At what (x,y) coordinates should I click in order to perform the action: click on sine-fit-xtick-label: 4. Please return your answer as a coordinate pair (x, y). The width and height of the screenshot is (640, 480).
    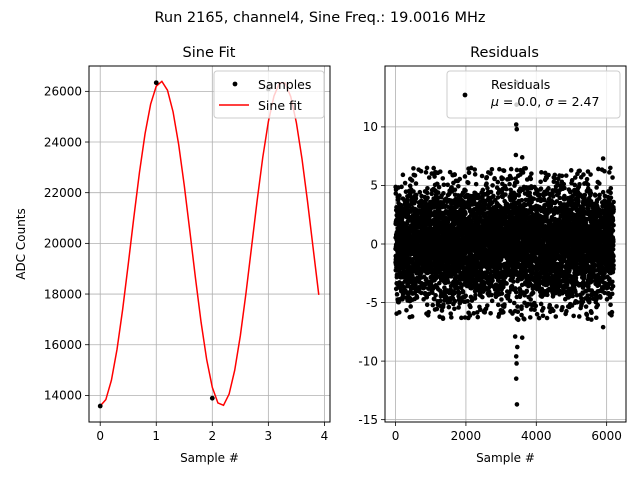
    Looking at the image, I should click on (325, 436).